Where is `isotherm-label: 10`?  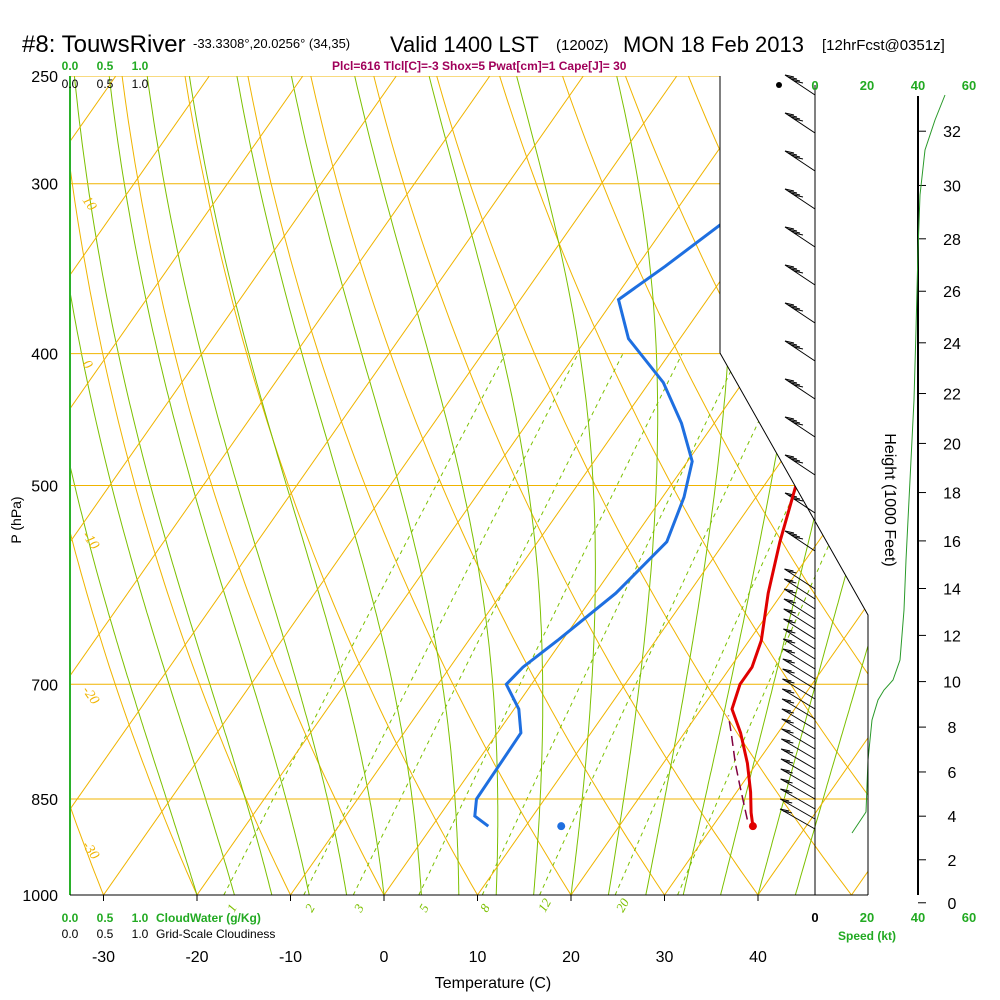
isotherm-label: 10 is located at coordinates (761, 361).